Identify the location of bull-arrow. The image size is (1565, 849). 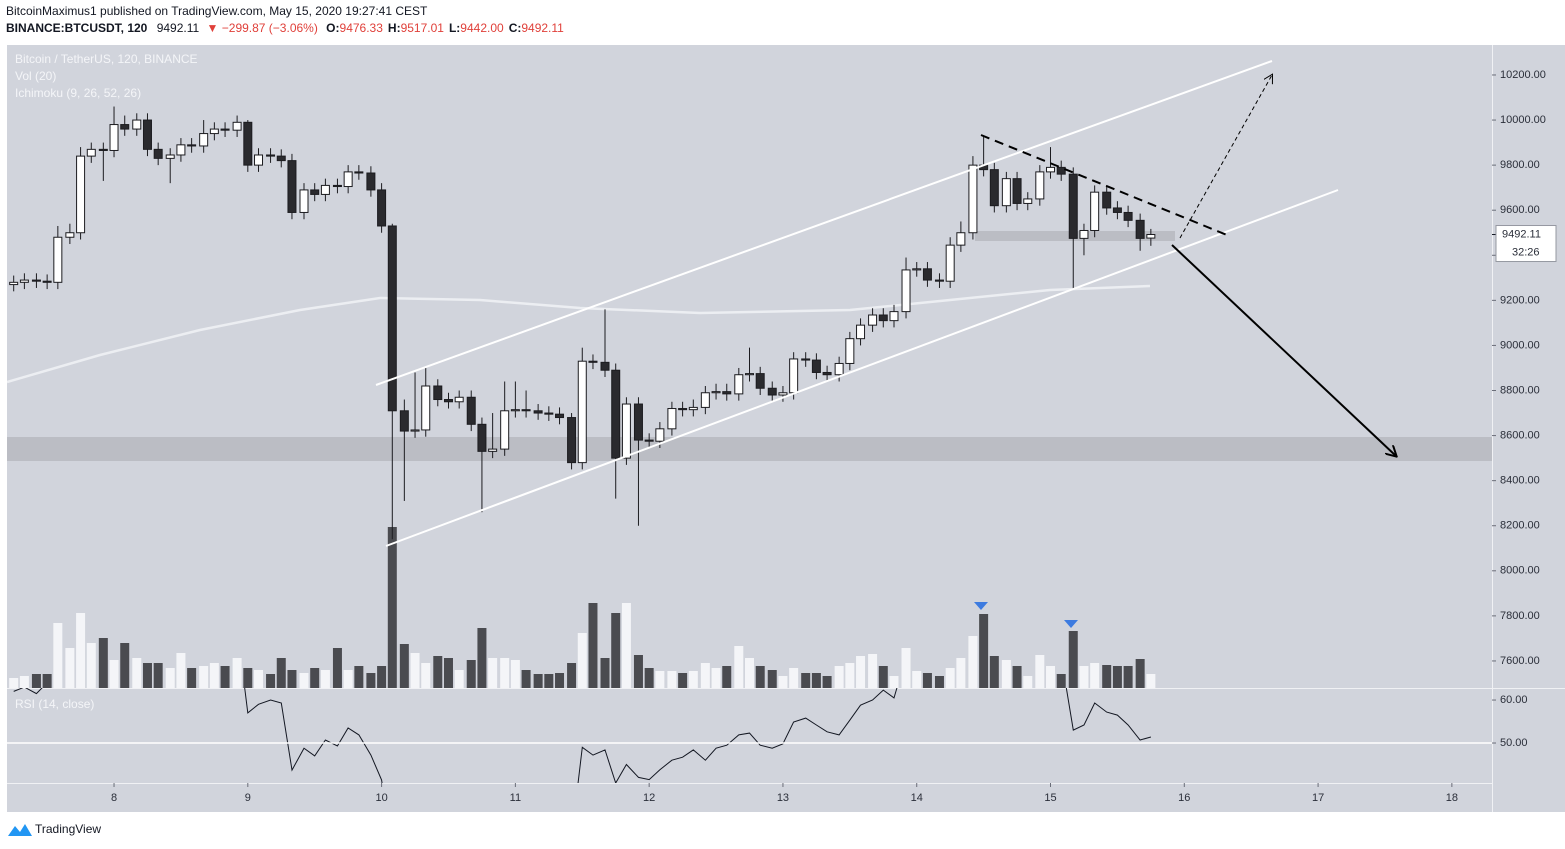
(1225, 157).